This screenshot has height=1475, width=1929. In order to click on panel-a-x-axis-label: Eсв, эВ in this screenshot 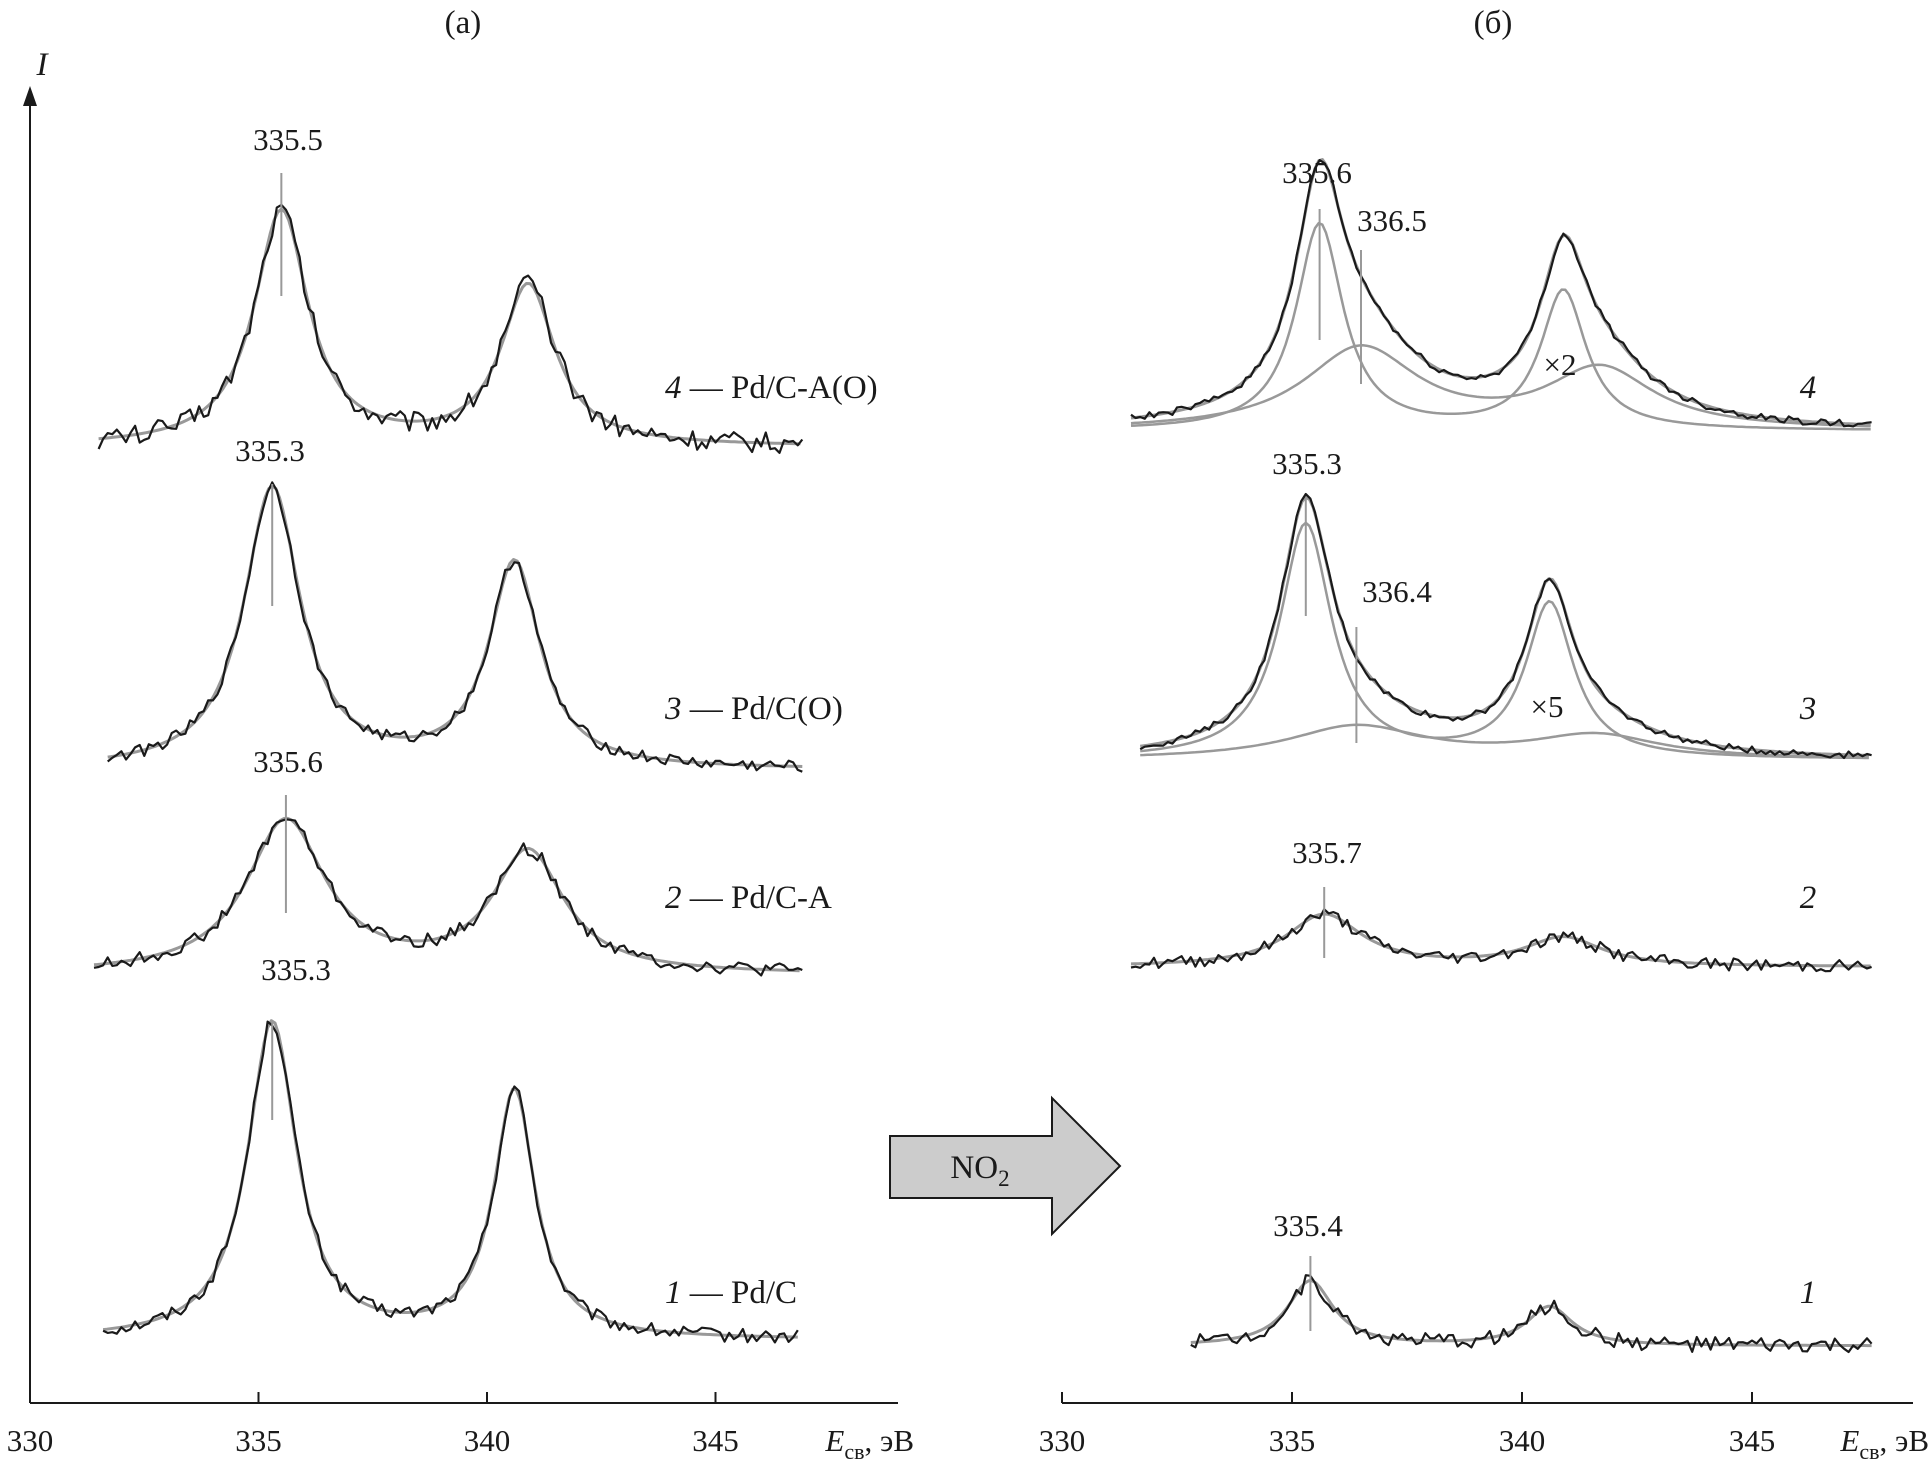, I will do `click(869, 1443)`.